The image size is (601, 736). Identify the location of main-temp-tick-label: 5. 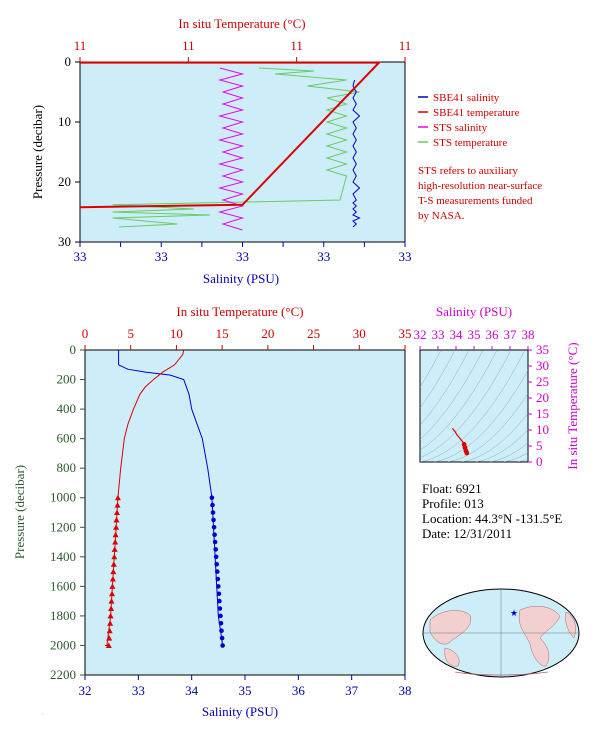
(130, 333).